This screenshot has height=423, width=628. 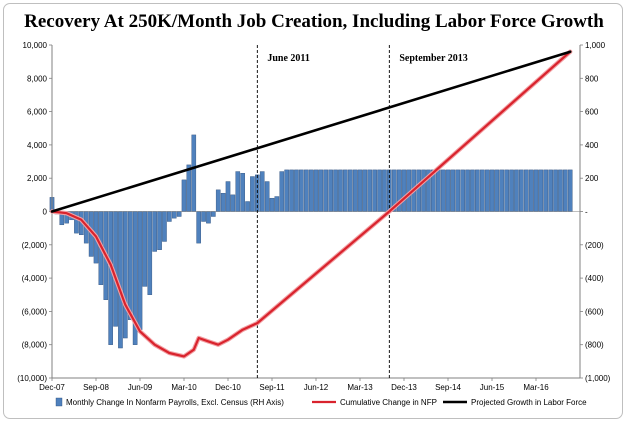 I want to click on x-tick-label: Dec-13, so click(x=404, y=387).